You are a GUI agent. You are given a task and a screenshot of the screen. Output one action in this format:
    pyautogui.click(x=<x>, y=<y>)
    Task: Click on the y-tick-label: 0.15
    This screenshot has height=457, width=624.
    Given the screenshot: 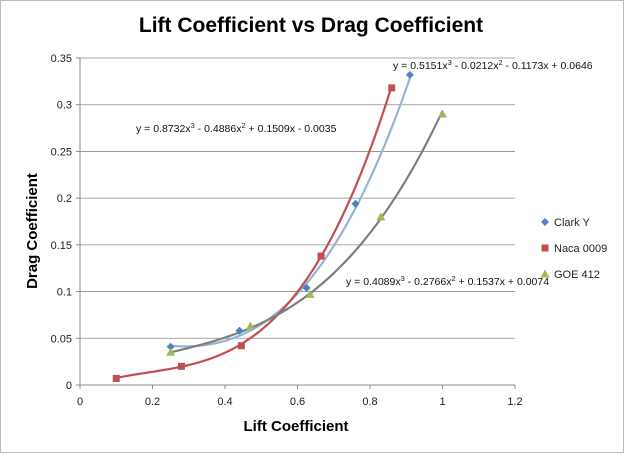 What is the action you would take?
    pyautogui.click(x=61, y=246)
    